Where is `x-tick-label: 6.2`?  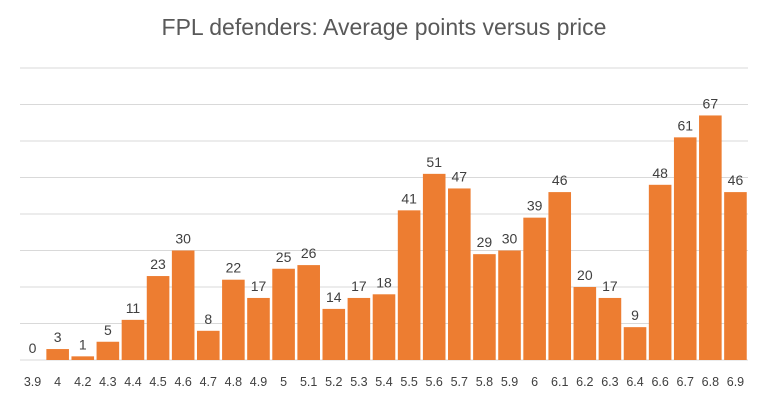 x-tick-label: 6.2 is located at coordinates (584, 382).